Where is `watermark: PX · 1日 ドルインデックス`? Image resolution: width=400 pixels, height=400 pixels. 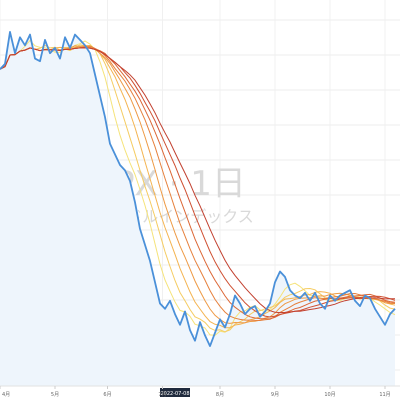
watermark: PX · 1日 ドルインデックス is located at coordinates (184, 195).